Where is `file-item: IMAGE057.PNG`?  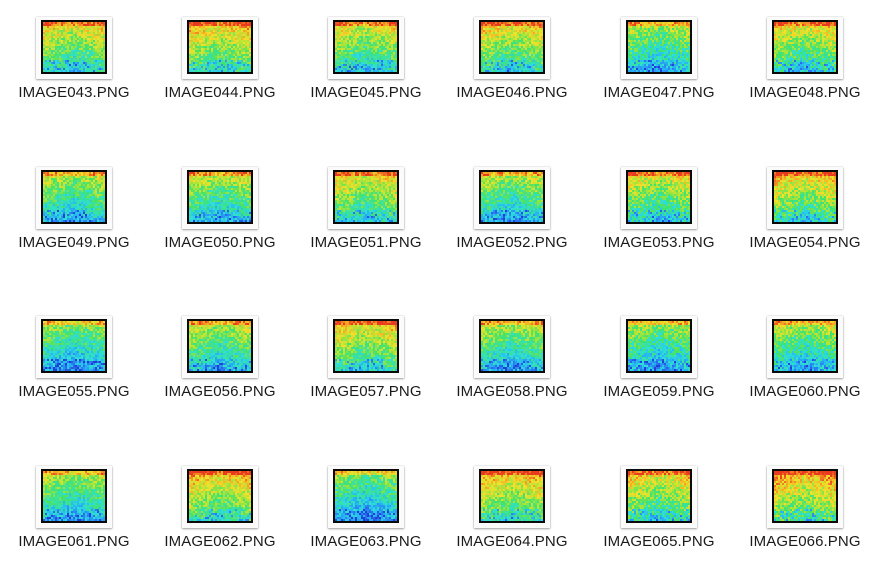 file-item: IMAGE057.PNG is located at coordinates (366, 364).